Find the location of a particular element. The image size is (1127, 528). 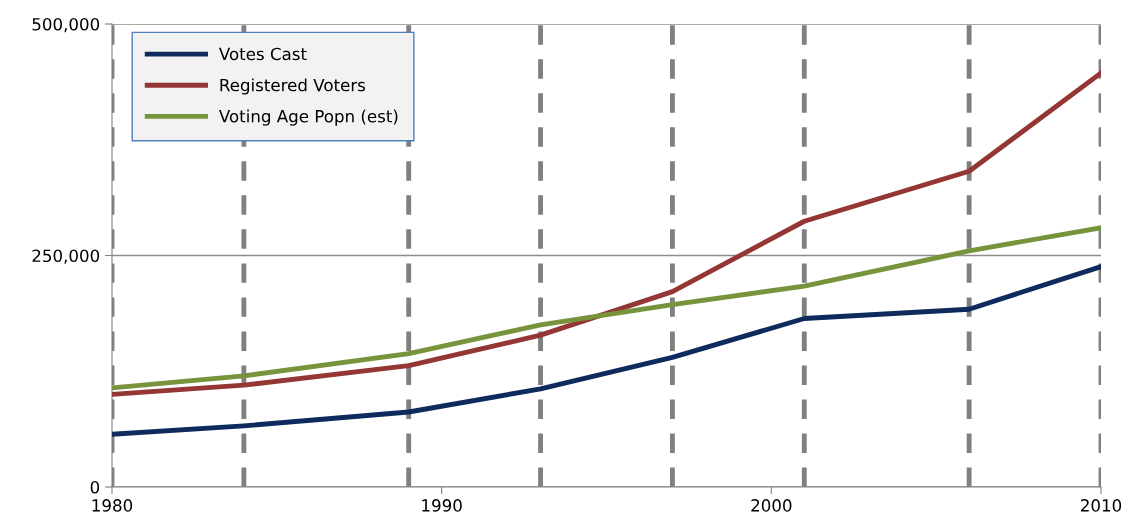

x-tick-label: 1980 is located at coordinates (112, 505).